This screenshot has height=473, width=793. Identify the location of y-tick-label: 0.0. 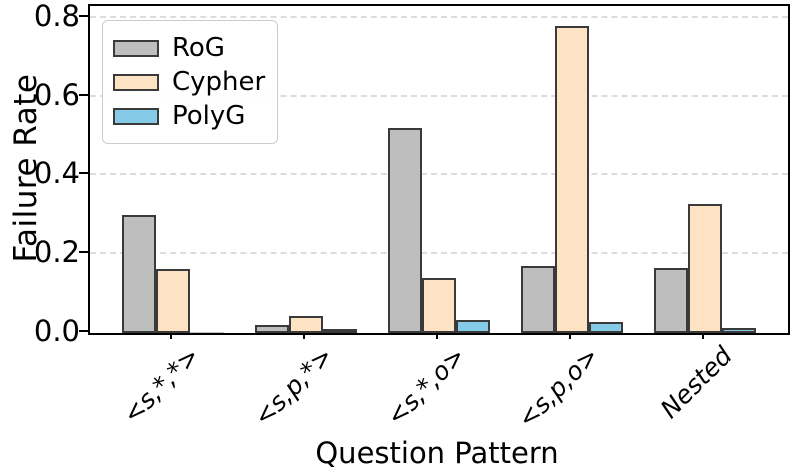
(56, 331).